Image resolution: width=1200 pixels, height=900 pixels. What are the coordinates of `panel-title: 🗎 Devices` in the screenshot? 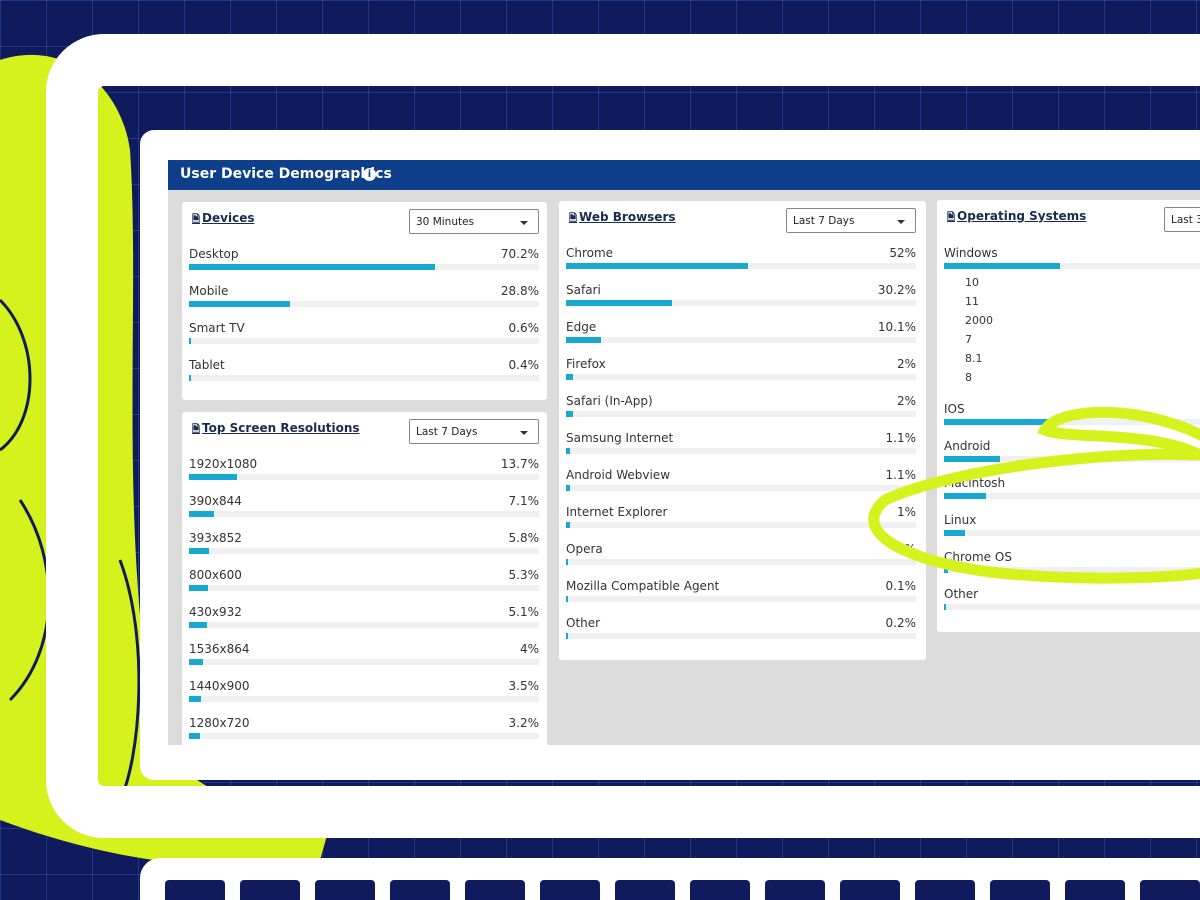 It's located at (223, 220).